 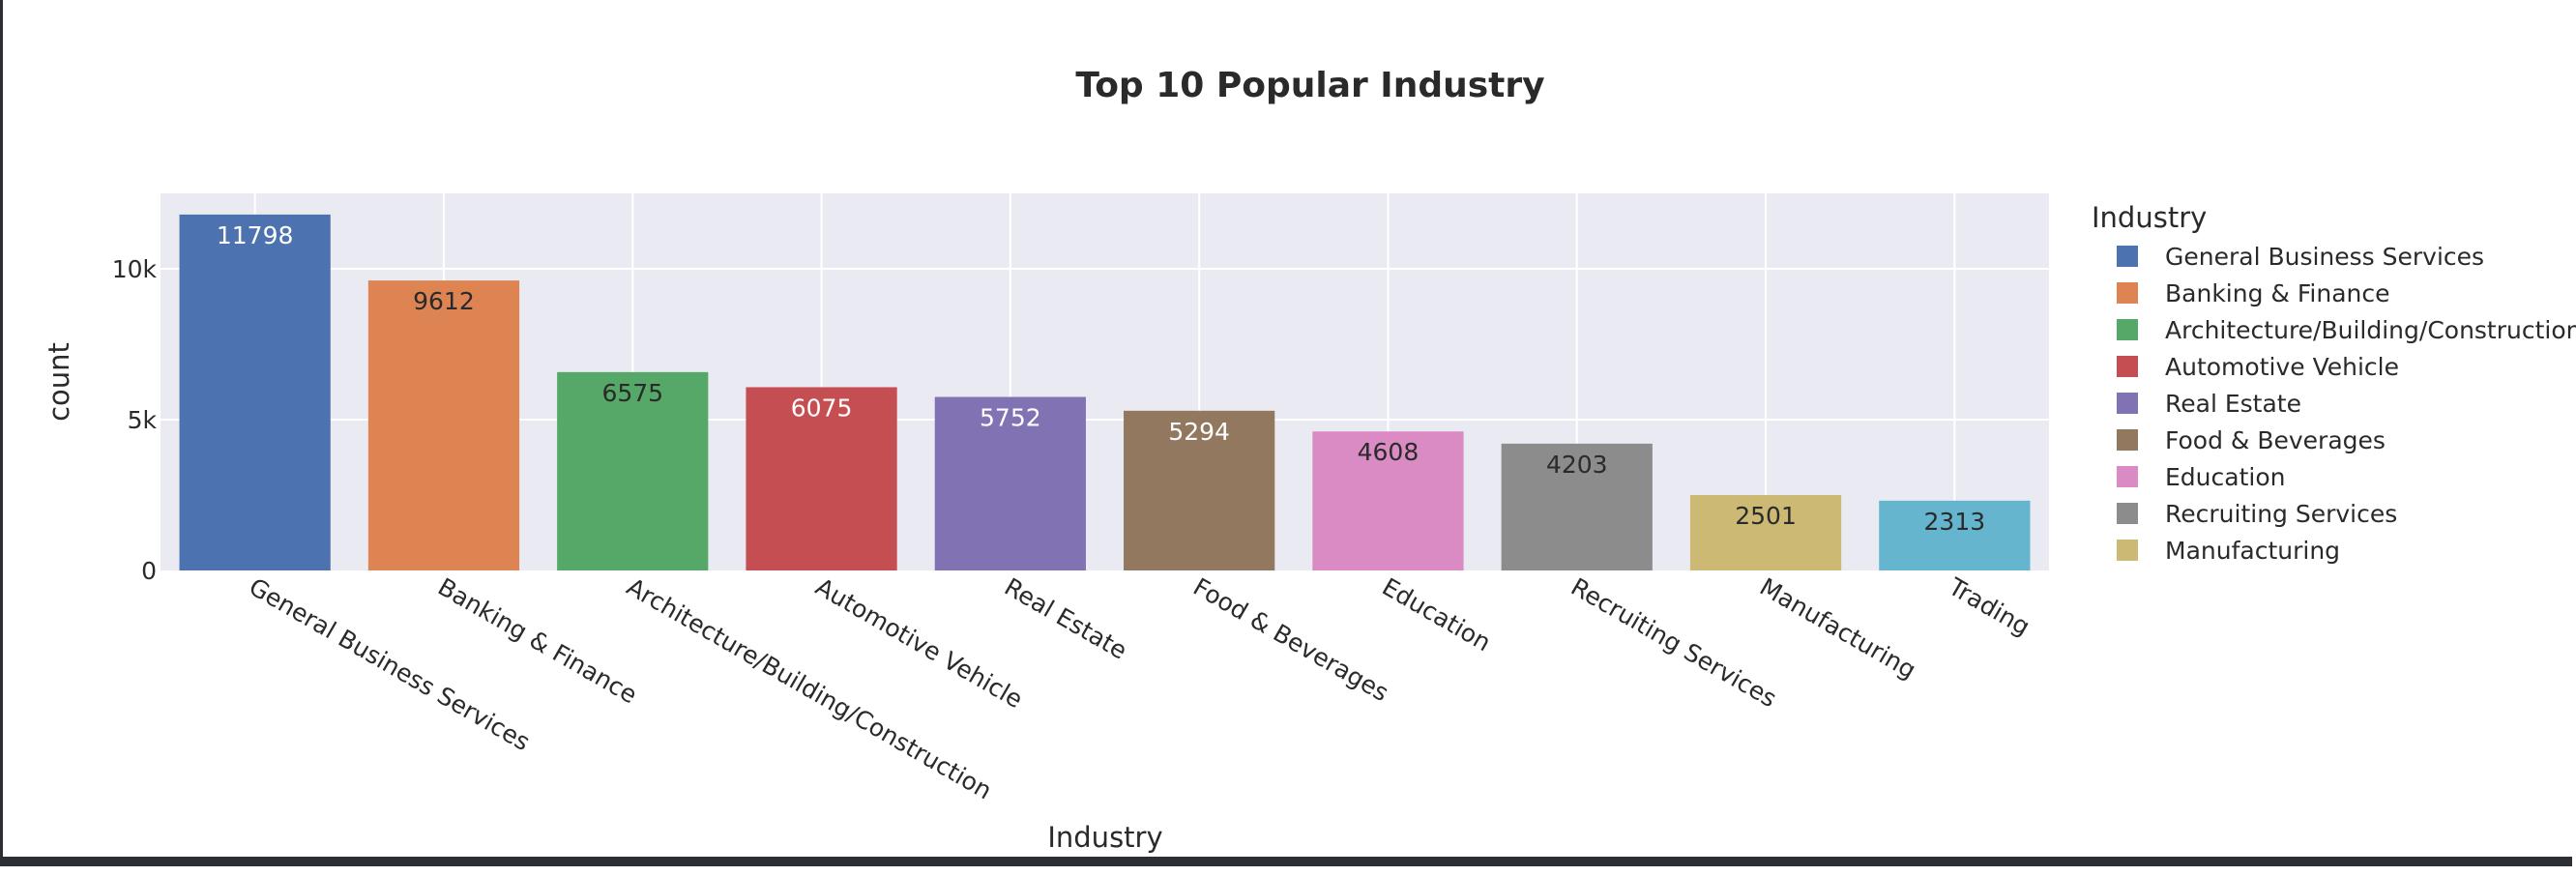 I want to click on y-axis-title: count, so click(x=59, y=382).